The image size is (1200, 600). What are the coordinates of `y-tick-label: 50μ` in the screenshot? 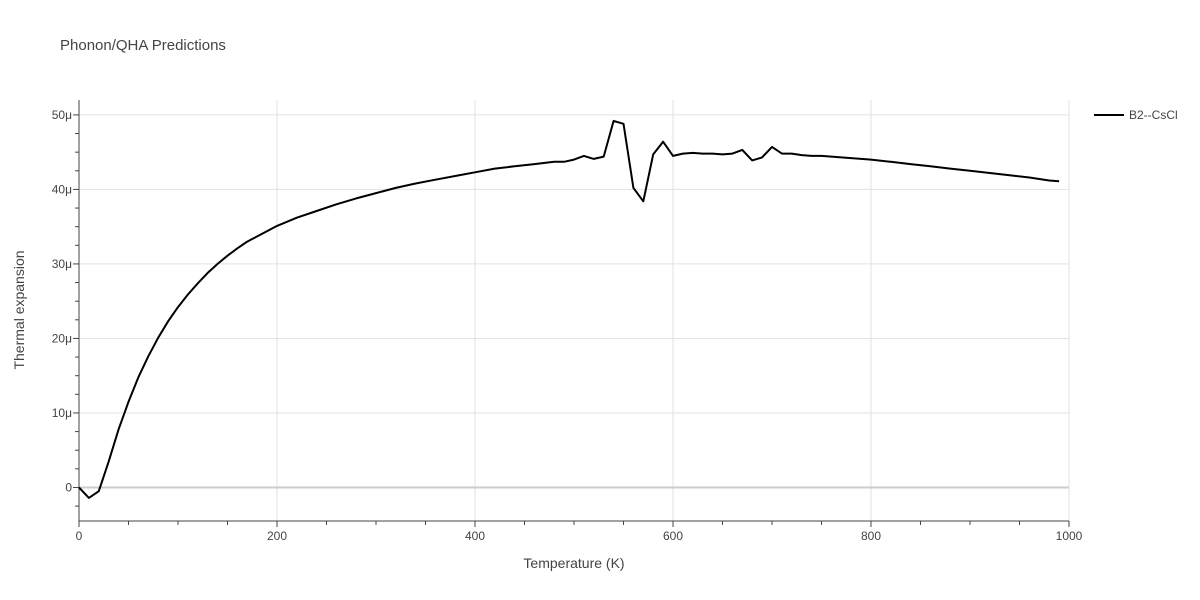 It's located at (62, 115).